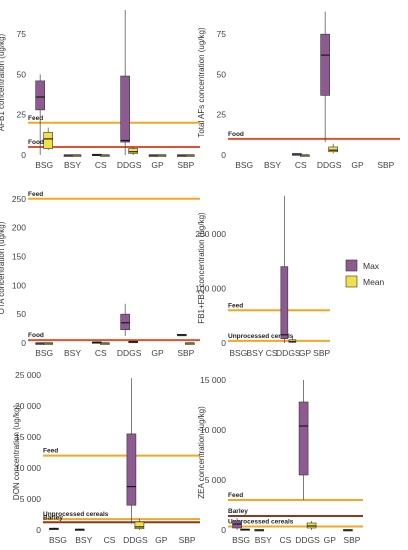 Image resolution: width=408 pixels, height=550 pixels. Describe the element at coordinates (210, 288) in the screenshot. I see `y-tick-label: 100 000` at that location.